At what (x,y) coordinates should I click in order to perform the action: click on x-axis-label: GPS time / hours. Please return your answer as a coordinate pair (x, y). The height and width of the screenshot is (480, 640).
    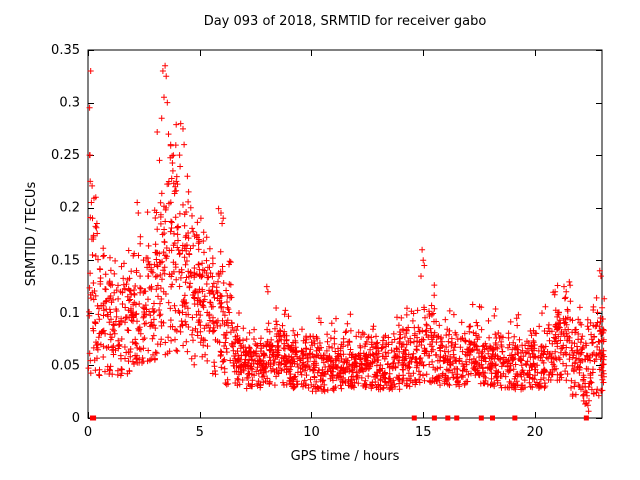
    Looking at the image, I should click on (345, 456).